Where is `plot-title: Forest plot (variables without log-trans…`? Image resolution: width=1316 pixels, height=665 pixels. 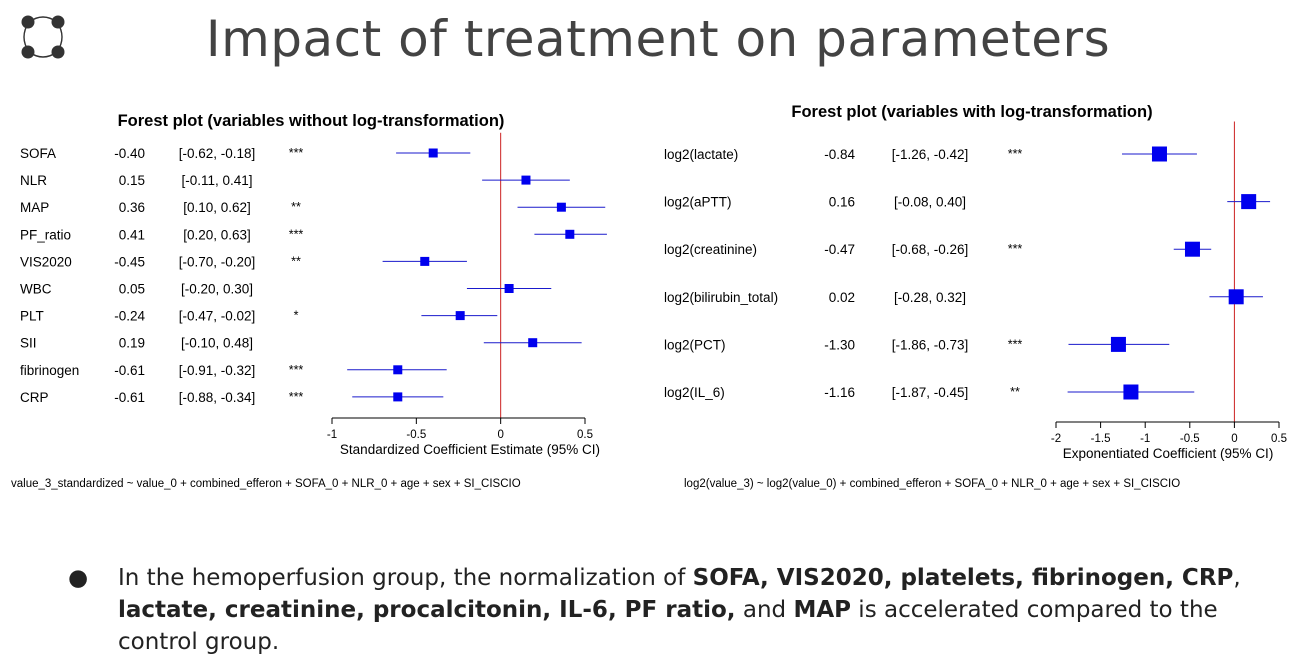 plot-title: Forest plot (variables without log-trans… is located at coordinates (311, 121).